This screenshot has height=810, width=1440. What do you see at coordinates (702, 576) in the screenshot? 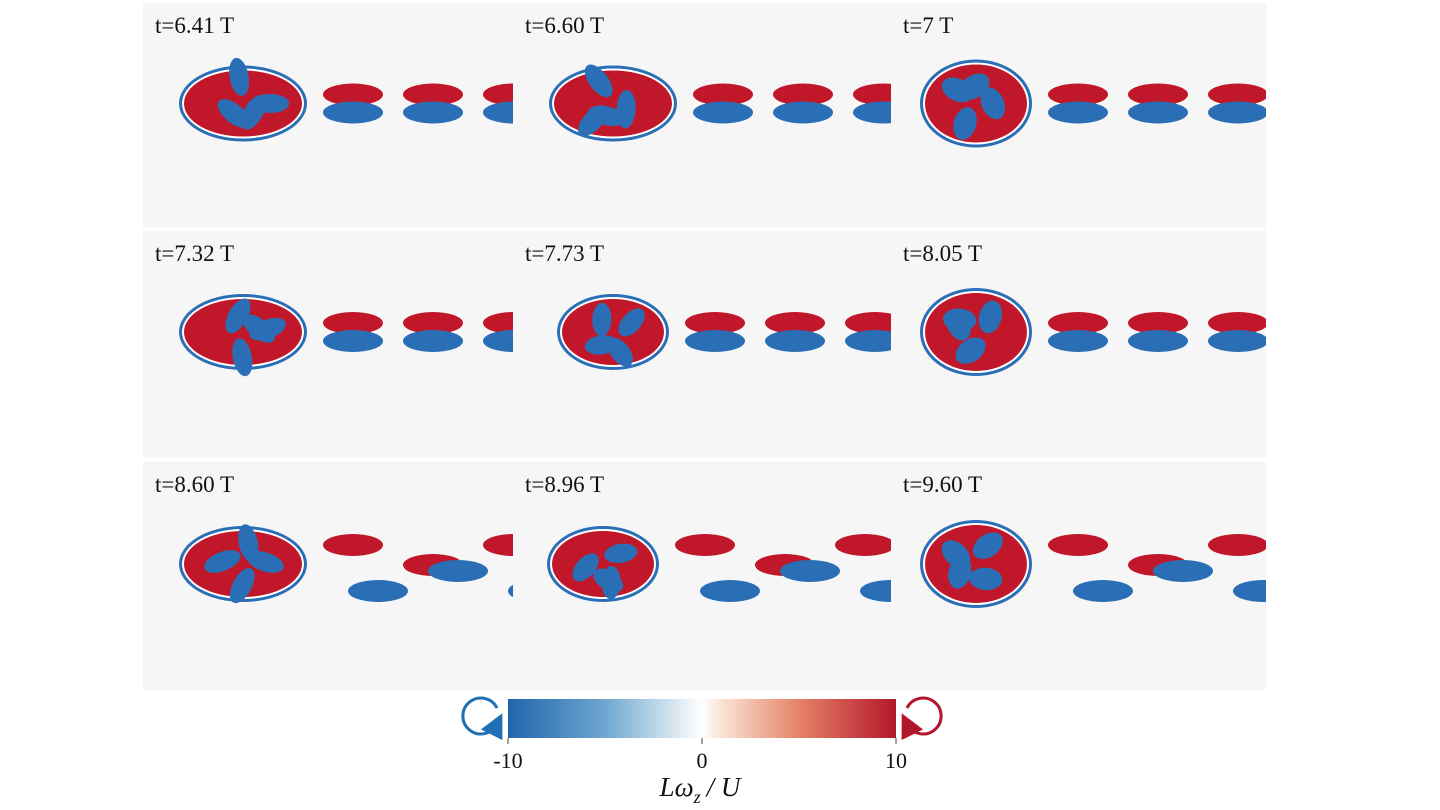
I see `panel: t=8.96 T` at bounding box center [702, 576].